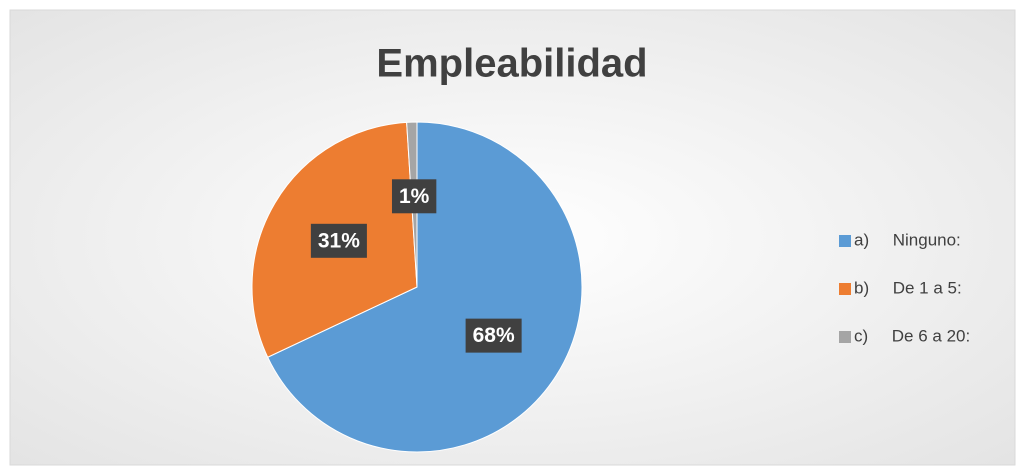  Describe the element at coordinates (908, 287) in the screenshot. I see `legend-label: b) De 1 a 5:` at that location.